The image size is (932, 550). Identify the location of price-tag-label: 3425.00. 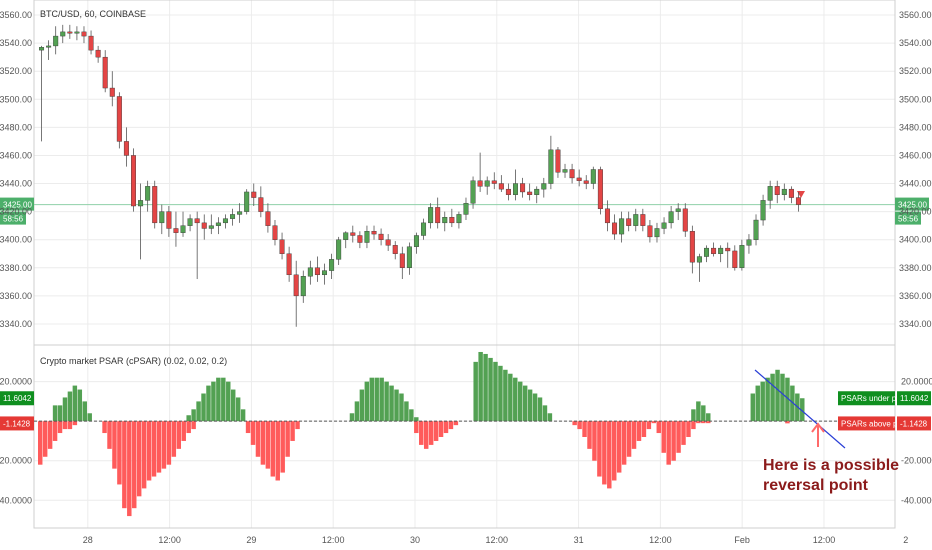
(17, 205).